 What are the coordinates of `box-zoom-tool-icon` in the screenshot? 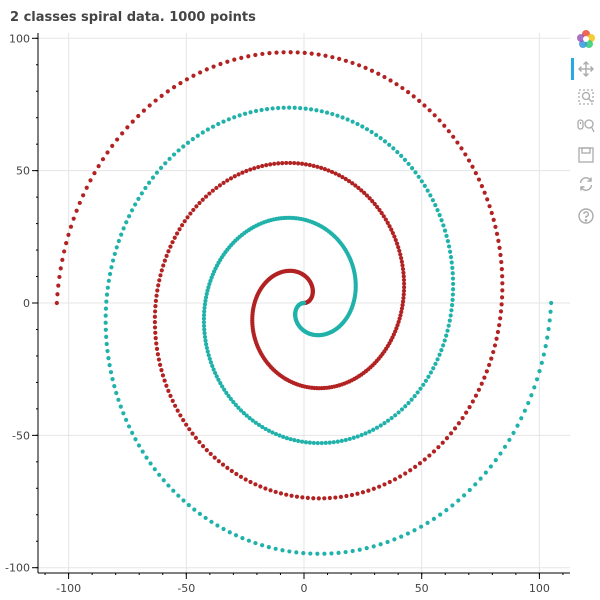 It's located at (585, 97).